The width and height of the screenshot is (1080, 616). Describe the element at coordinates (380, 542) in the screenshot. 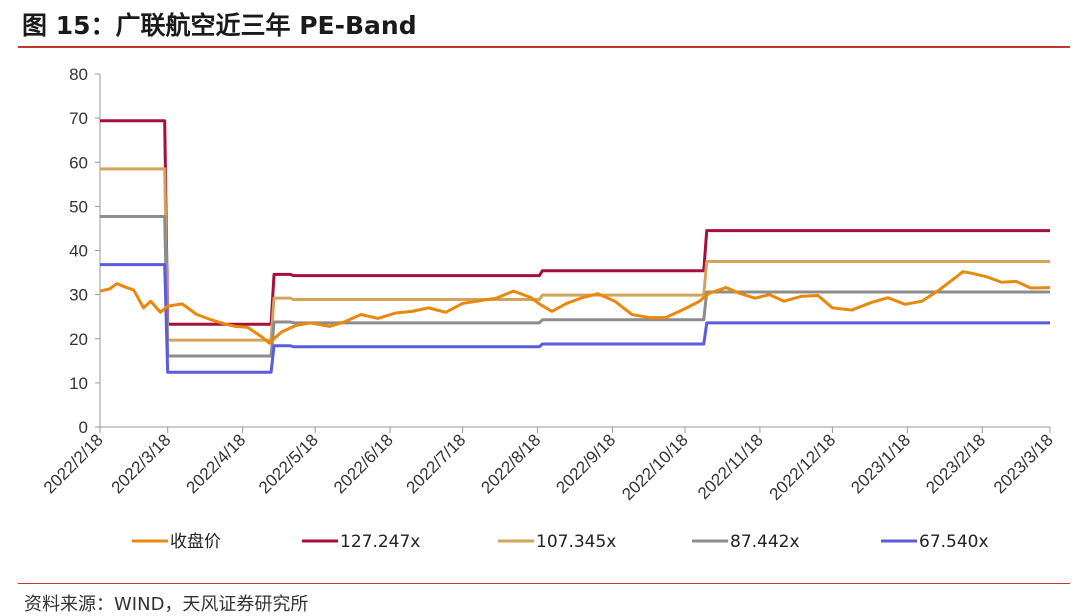

I see `legend-label-1: 127.247x` at that location.